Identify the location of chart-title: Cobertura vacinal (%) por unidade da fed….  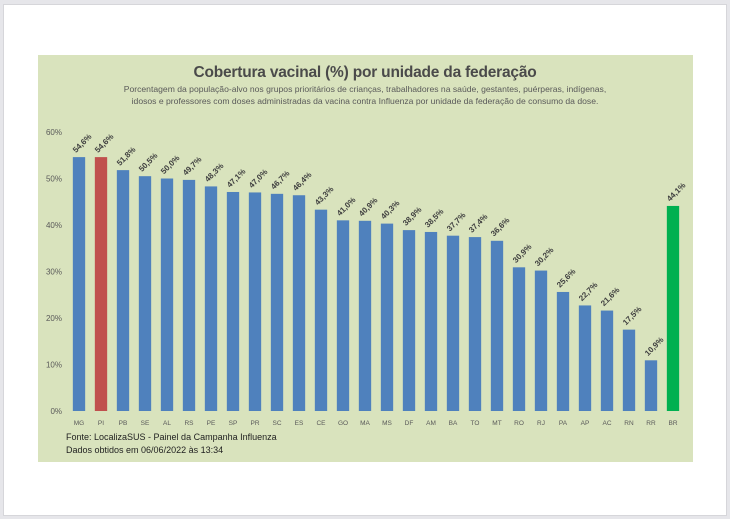
(365, 72).